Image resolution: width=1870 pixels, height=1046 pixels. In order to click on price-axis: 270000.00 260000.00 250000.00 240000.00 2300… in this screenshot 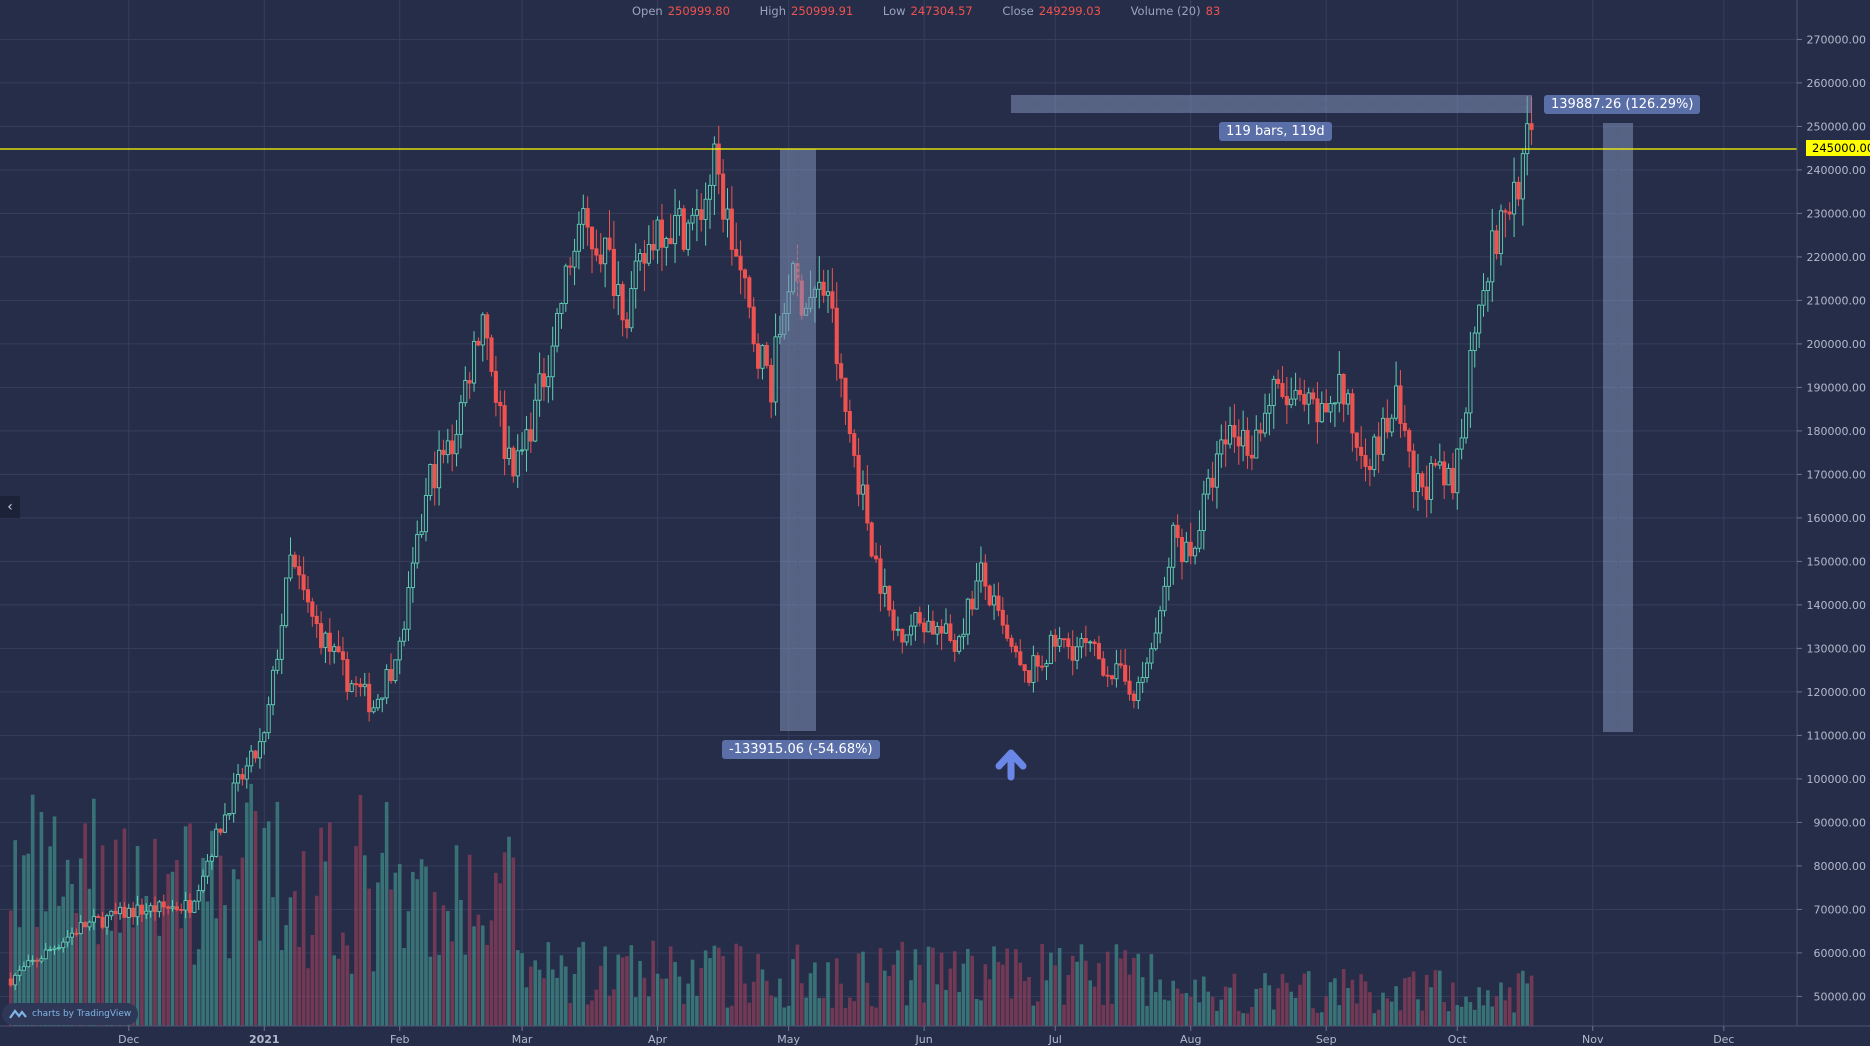, I will do `click(1831, 518)`.